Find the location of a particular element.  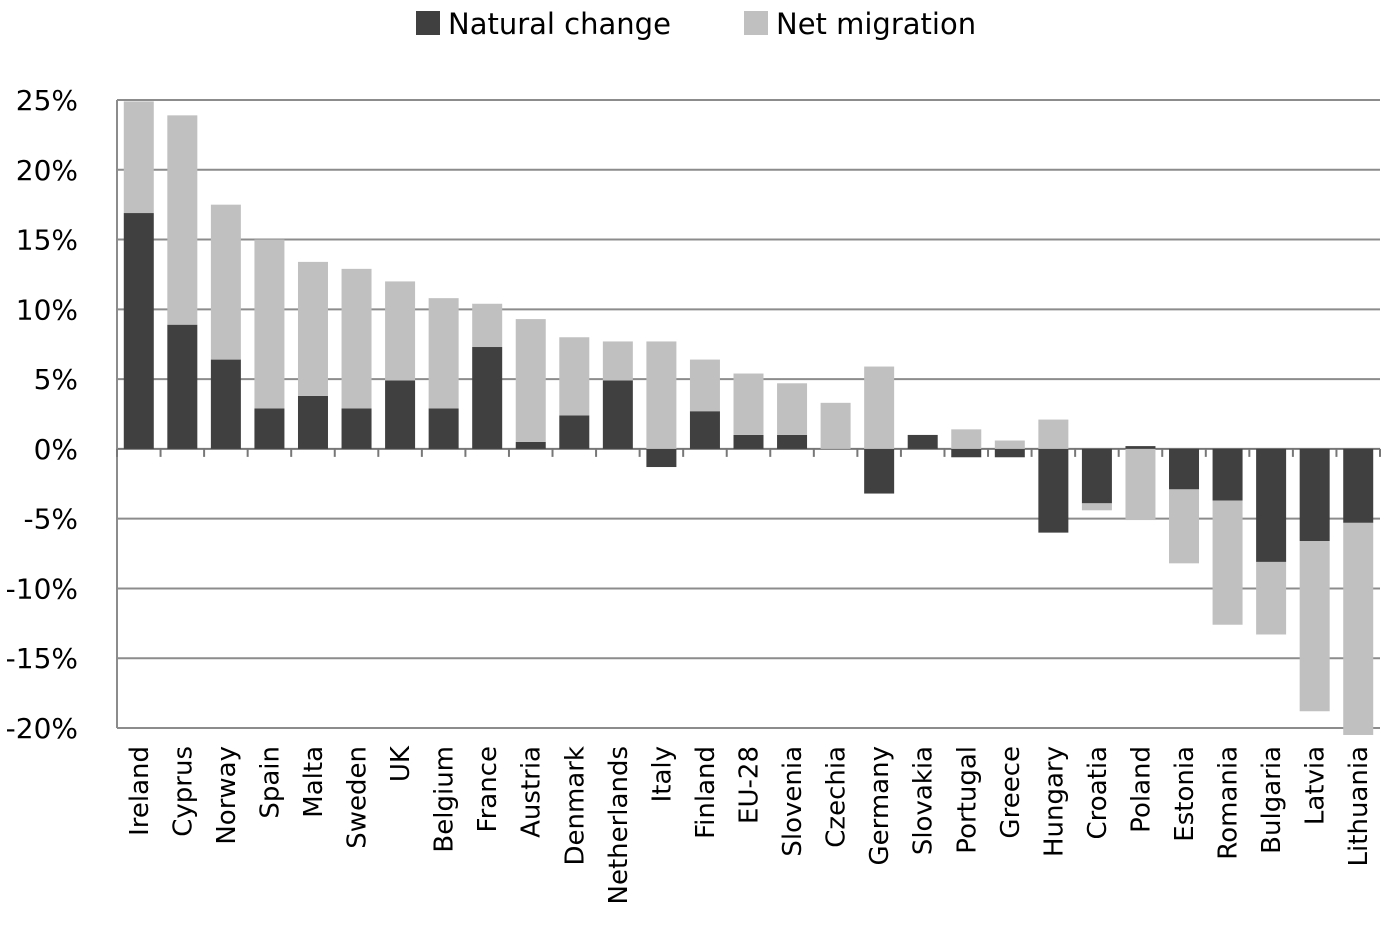

bar-natural-change-malta is located at coordinates (312, 422).